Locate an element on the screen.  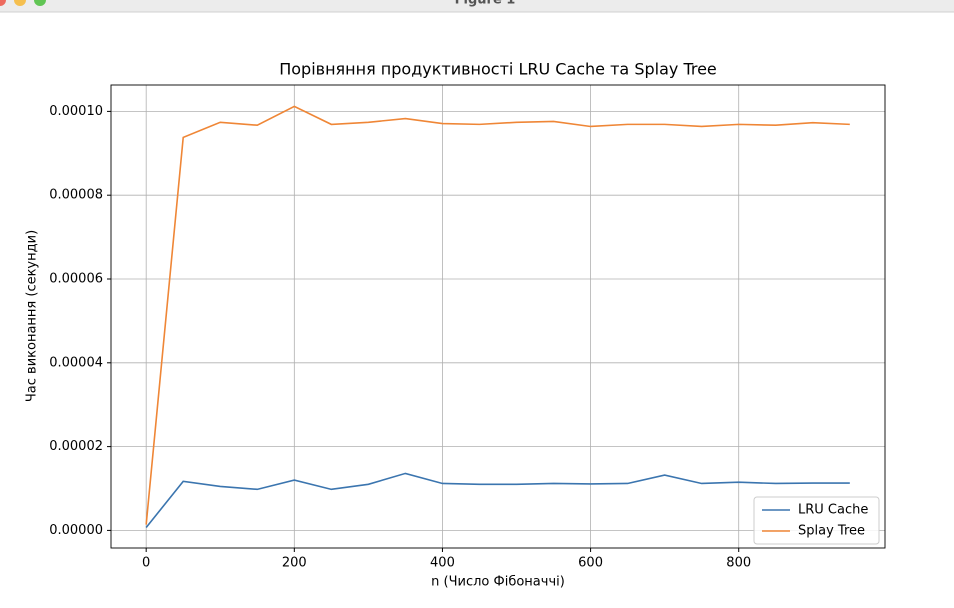
y-tick-label: 0.00008 is located at coordinates (76, 195).